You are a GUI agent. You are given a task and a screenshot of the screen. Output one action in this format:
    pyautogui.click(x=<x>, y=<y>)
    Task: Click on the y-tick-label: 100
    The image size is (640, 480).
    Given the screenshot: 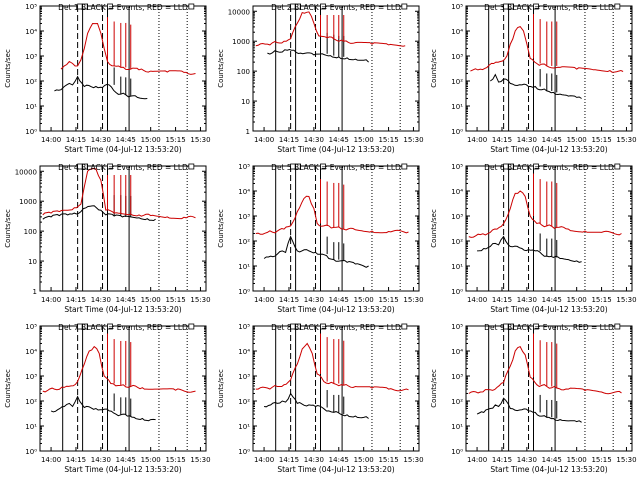 What is the action you would take?
    pyautogui.click(x=30, y=232)
    